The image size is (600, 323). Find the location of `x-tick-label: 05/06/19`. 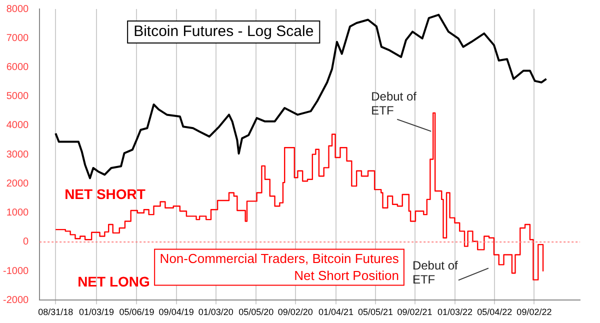

x-tick-label: 05/06/19 is located at coordinates (136, 312).